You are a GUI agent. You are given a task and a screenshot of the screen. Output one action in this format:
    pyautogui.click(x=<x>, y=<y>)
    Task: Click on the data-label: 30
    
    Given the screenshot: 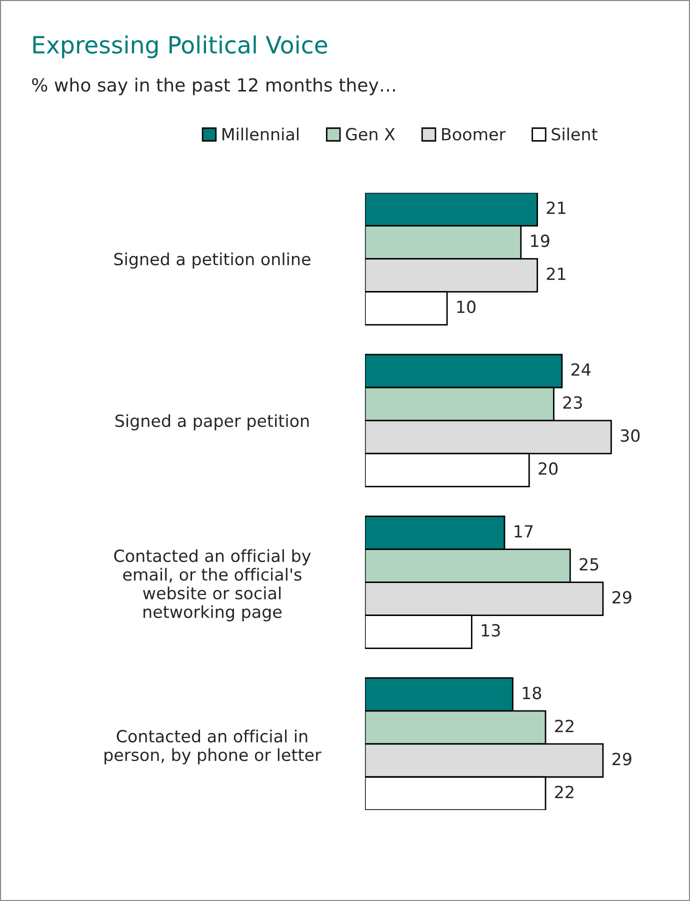 What is the action you would take?
    pyautogui.click(x=630, y=435)
    